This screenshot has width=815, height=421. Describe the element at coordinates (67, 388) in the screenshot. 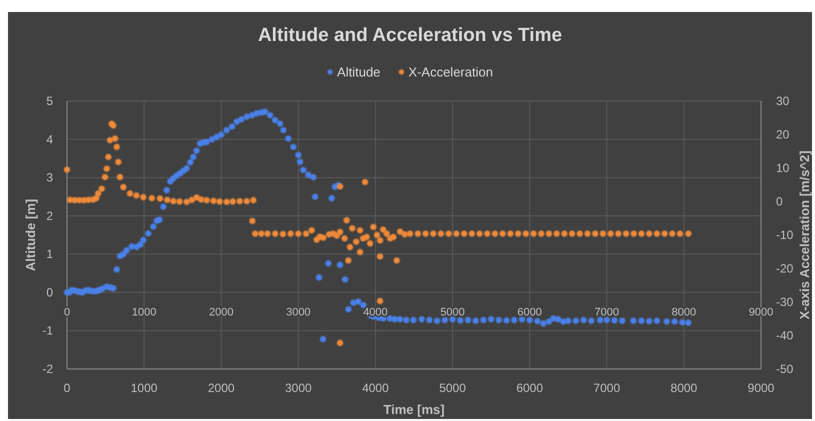

I see `x-tick-label: 0` at that location.